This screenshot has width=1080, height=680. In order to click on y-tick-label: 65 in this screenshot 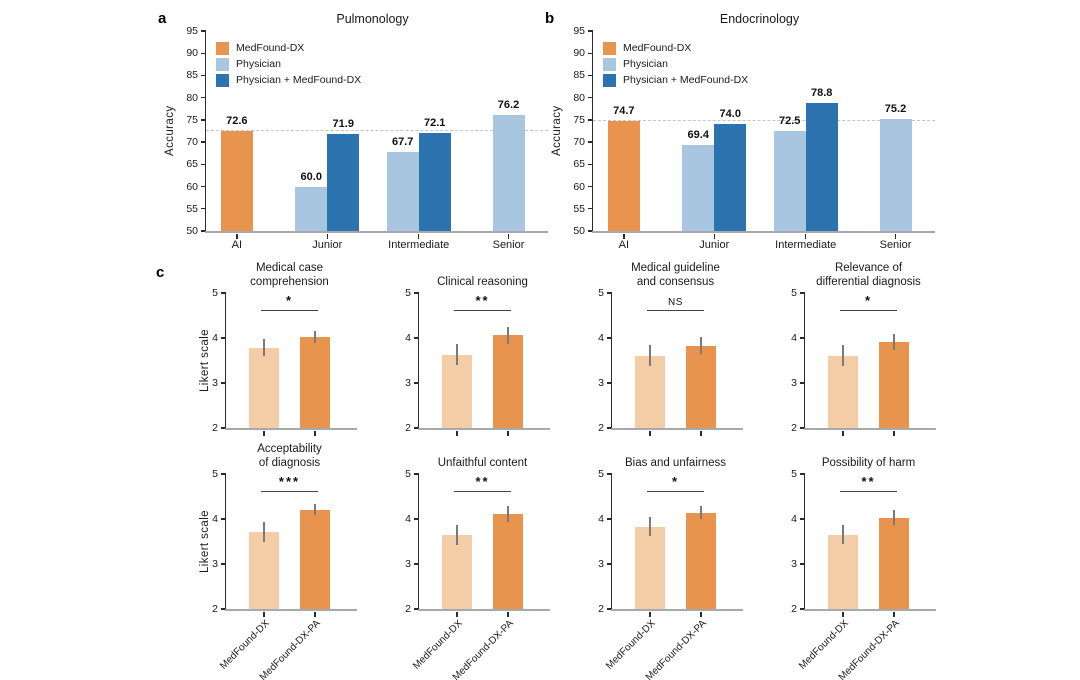, I will do `click(579, 164)`.